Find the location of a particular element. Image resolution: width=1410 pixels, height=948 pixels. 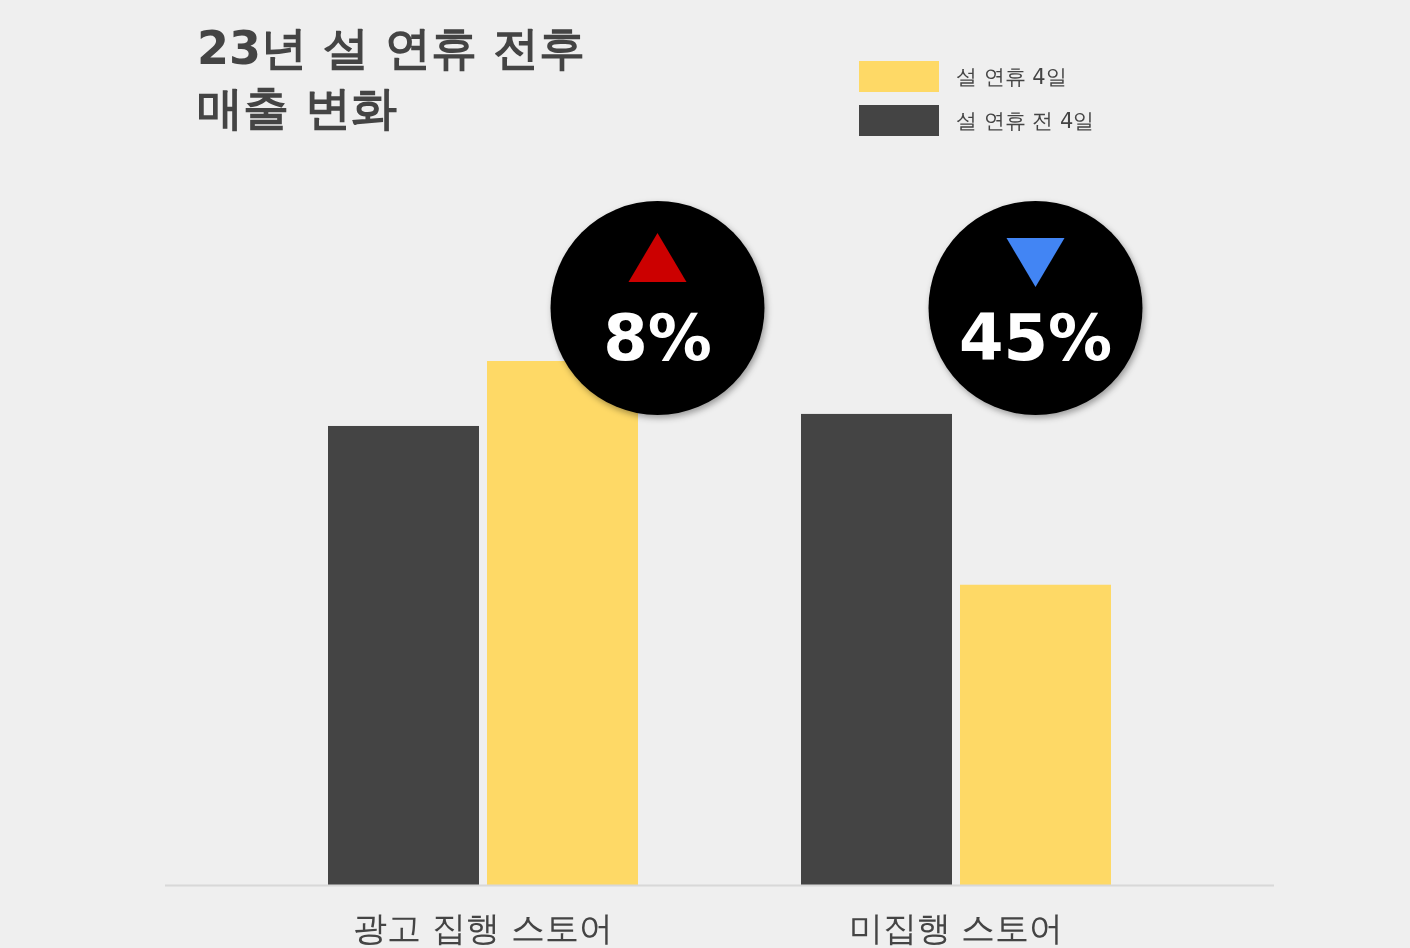

legend-label: 설 연휴 4일 is located at coordinates (1011, 77).